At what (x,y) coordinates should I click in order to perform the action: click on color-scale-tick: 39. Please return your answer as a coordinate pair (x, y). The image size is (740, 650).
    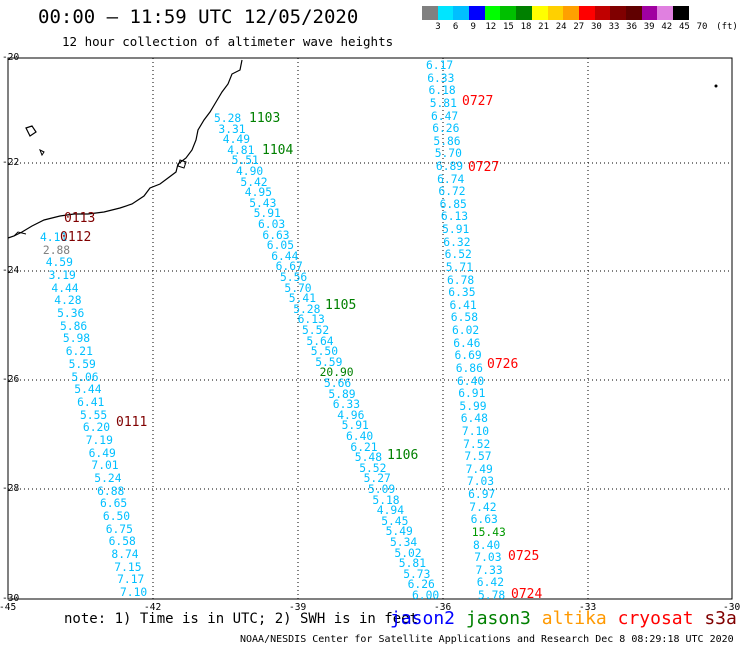
    Looking at the image, I should click on (649, 27).